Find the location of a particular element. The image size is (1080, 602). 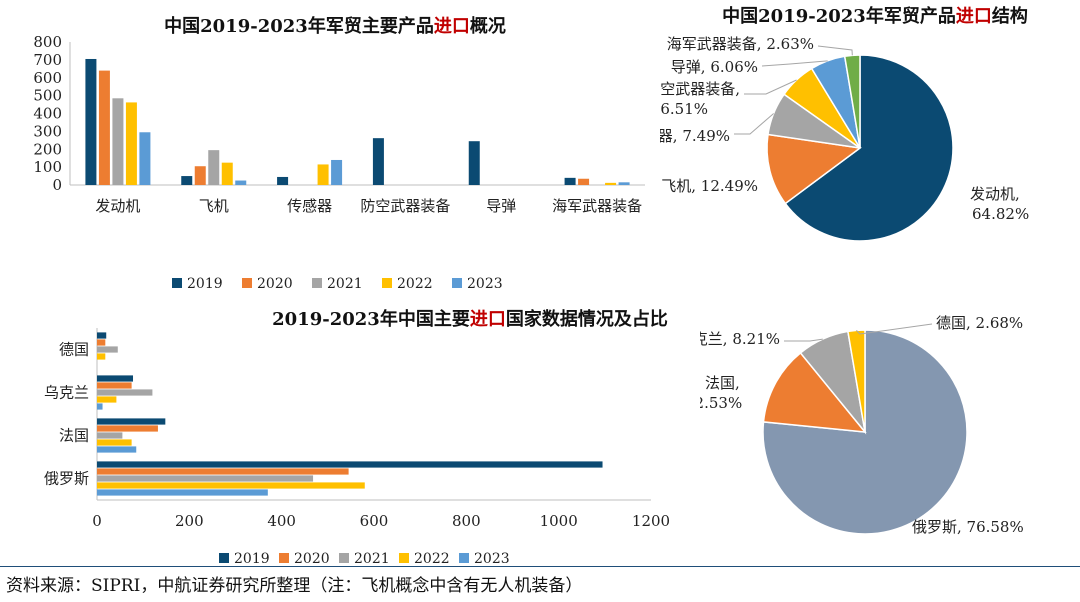

chart3-xtick-label: 200 is located at coordinates (189, 521).